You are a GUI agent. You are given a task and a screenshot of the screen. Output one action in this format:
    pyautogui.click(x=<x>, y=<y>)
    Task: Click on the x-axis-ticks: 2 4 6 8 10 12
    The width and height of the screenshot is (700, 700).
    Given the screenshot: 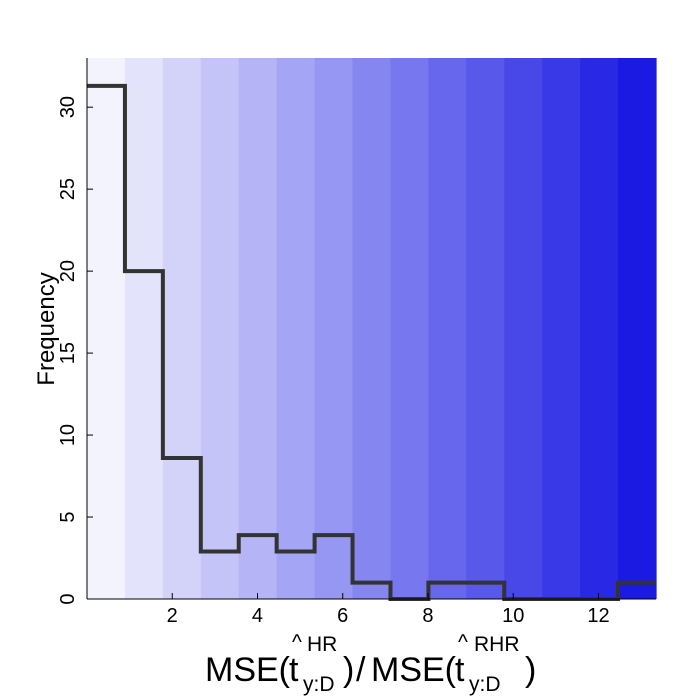 What is the action you would take?
    pyautogui.click(x=388, y=610)
    